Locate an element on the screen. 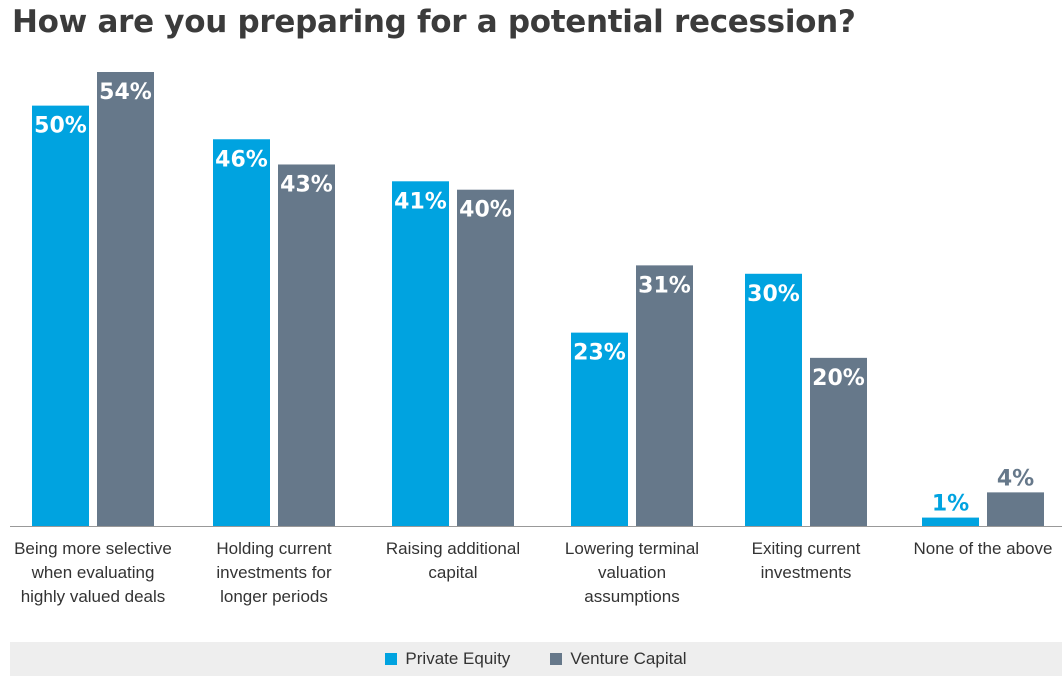 This screenshot has height=676, width=1062. legend-label-private-equity: Private Equity is located at coordinates (458, 658).